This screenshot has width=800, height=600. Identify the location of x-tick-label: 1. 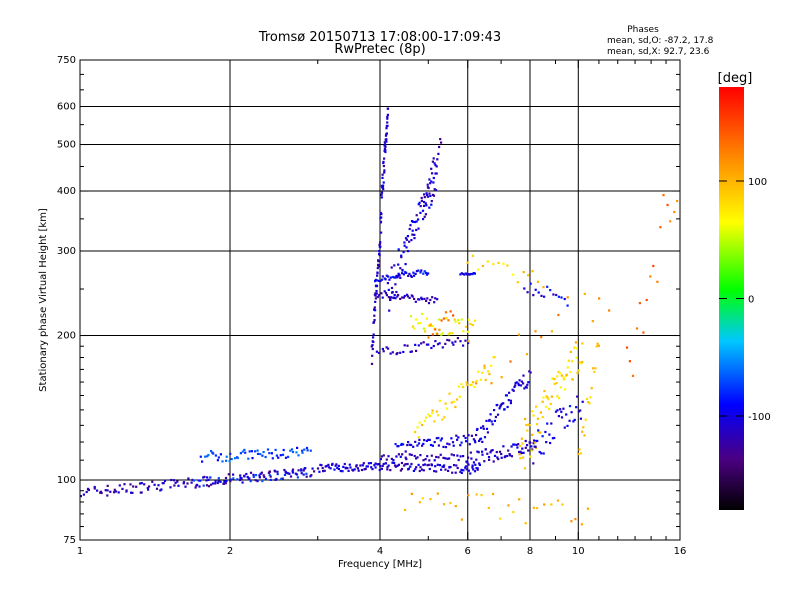
(80, 551).